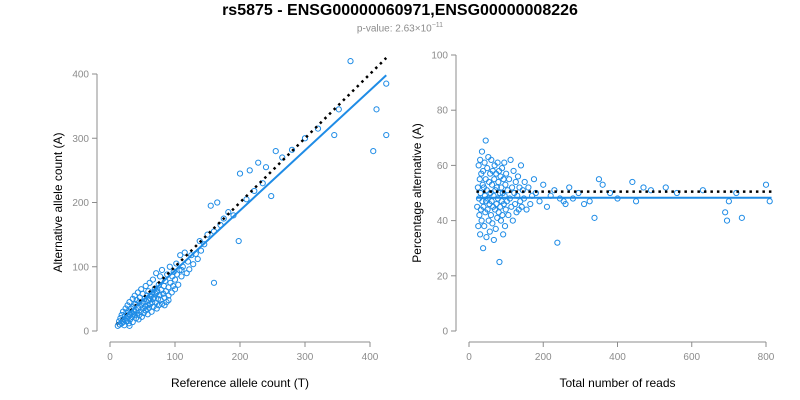  Describe the element at coordinates (80, 75) in the screenshot. I see `y-tick-label: 400` at that location.